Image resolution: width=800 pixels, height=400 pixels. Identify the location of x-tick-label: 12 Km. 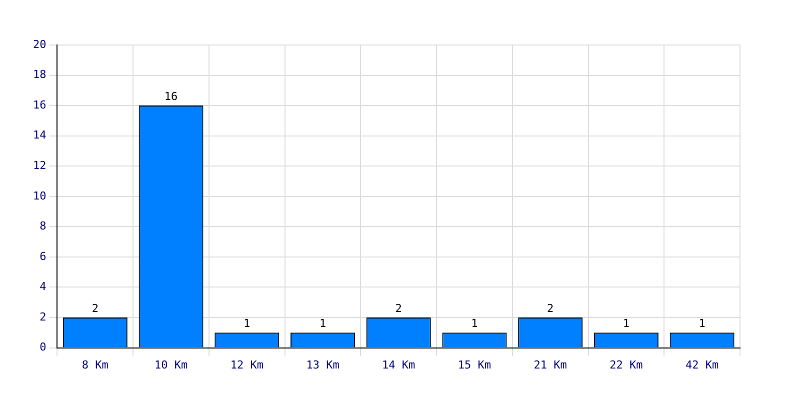
(247, 365).